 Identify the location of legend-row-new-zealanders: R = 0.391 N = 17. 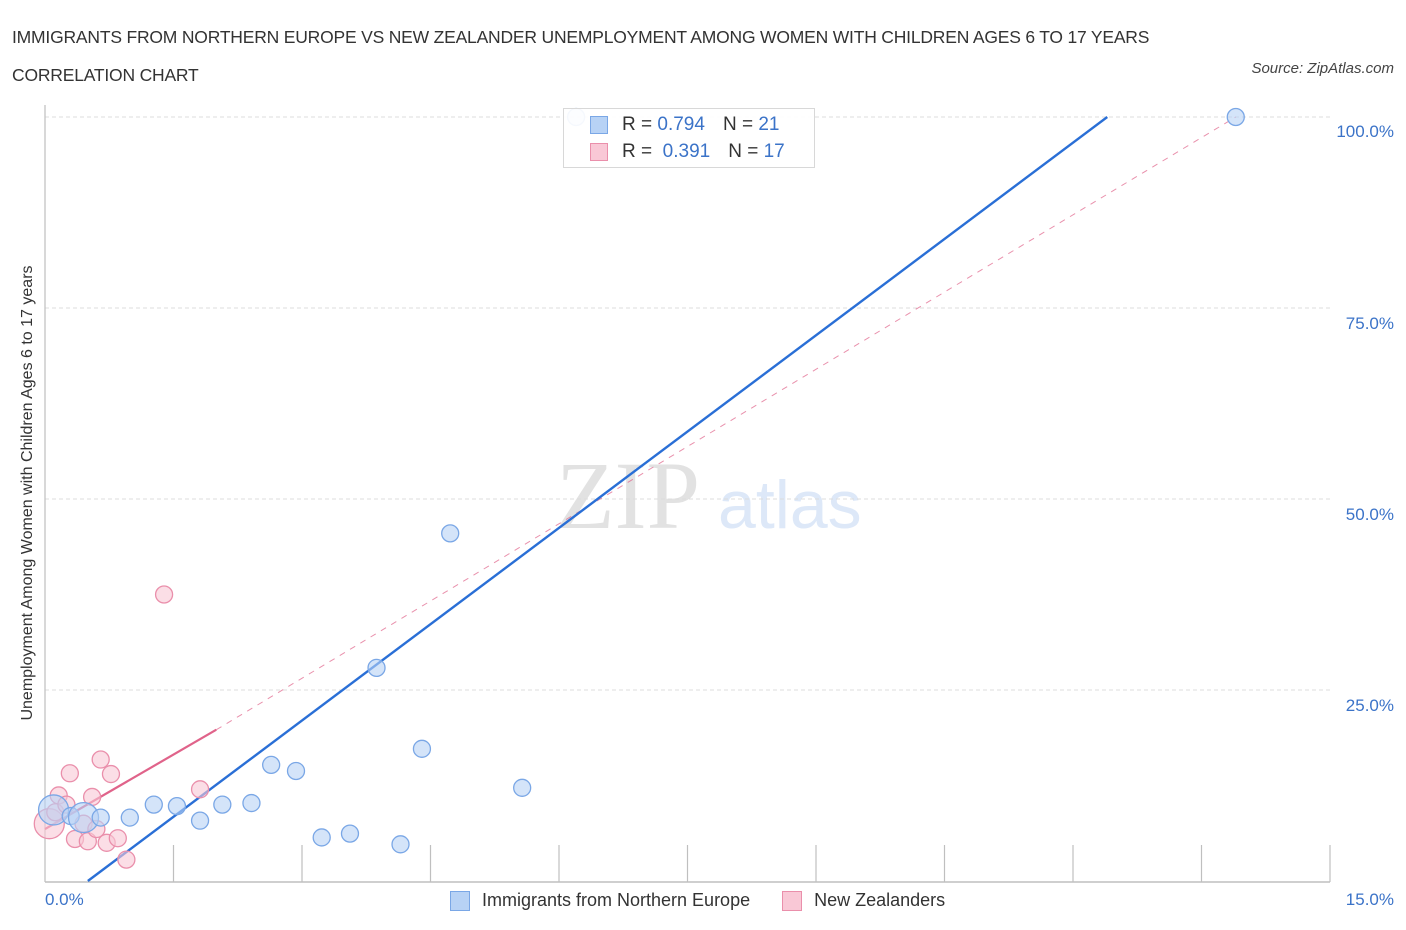
(687, 152).